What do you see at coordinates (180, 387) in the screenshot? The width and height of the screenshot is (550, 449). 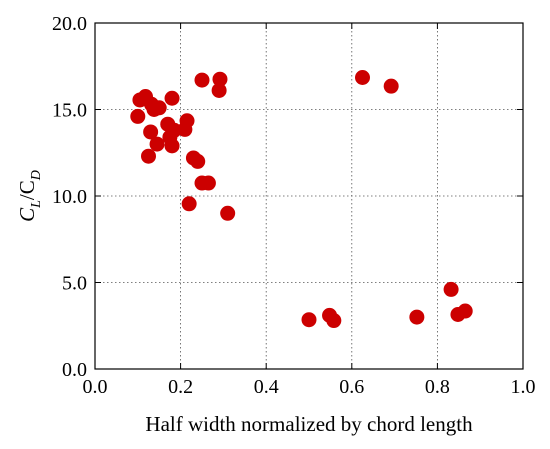 I see `x-tick-label: 0.2` at bounding box center [180, 387].